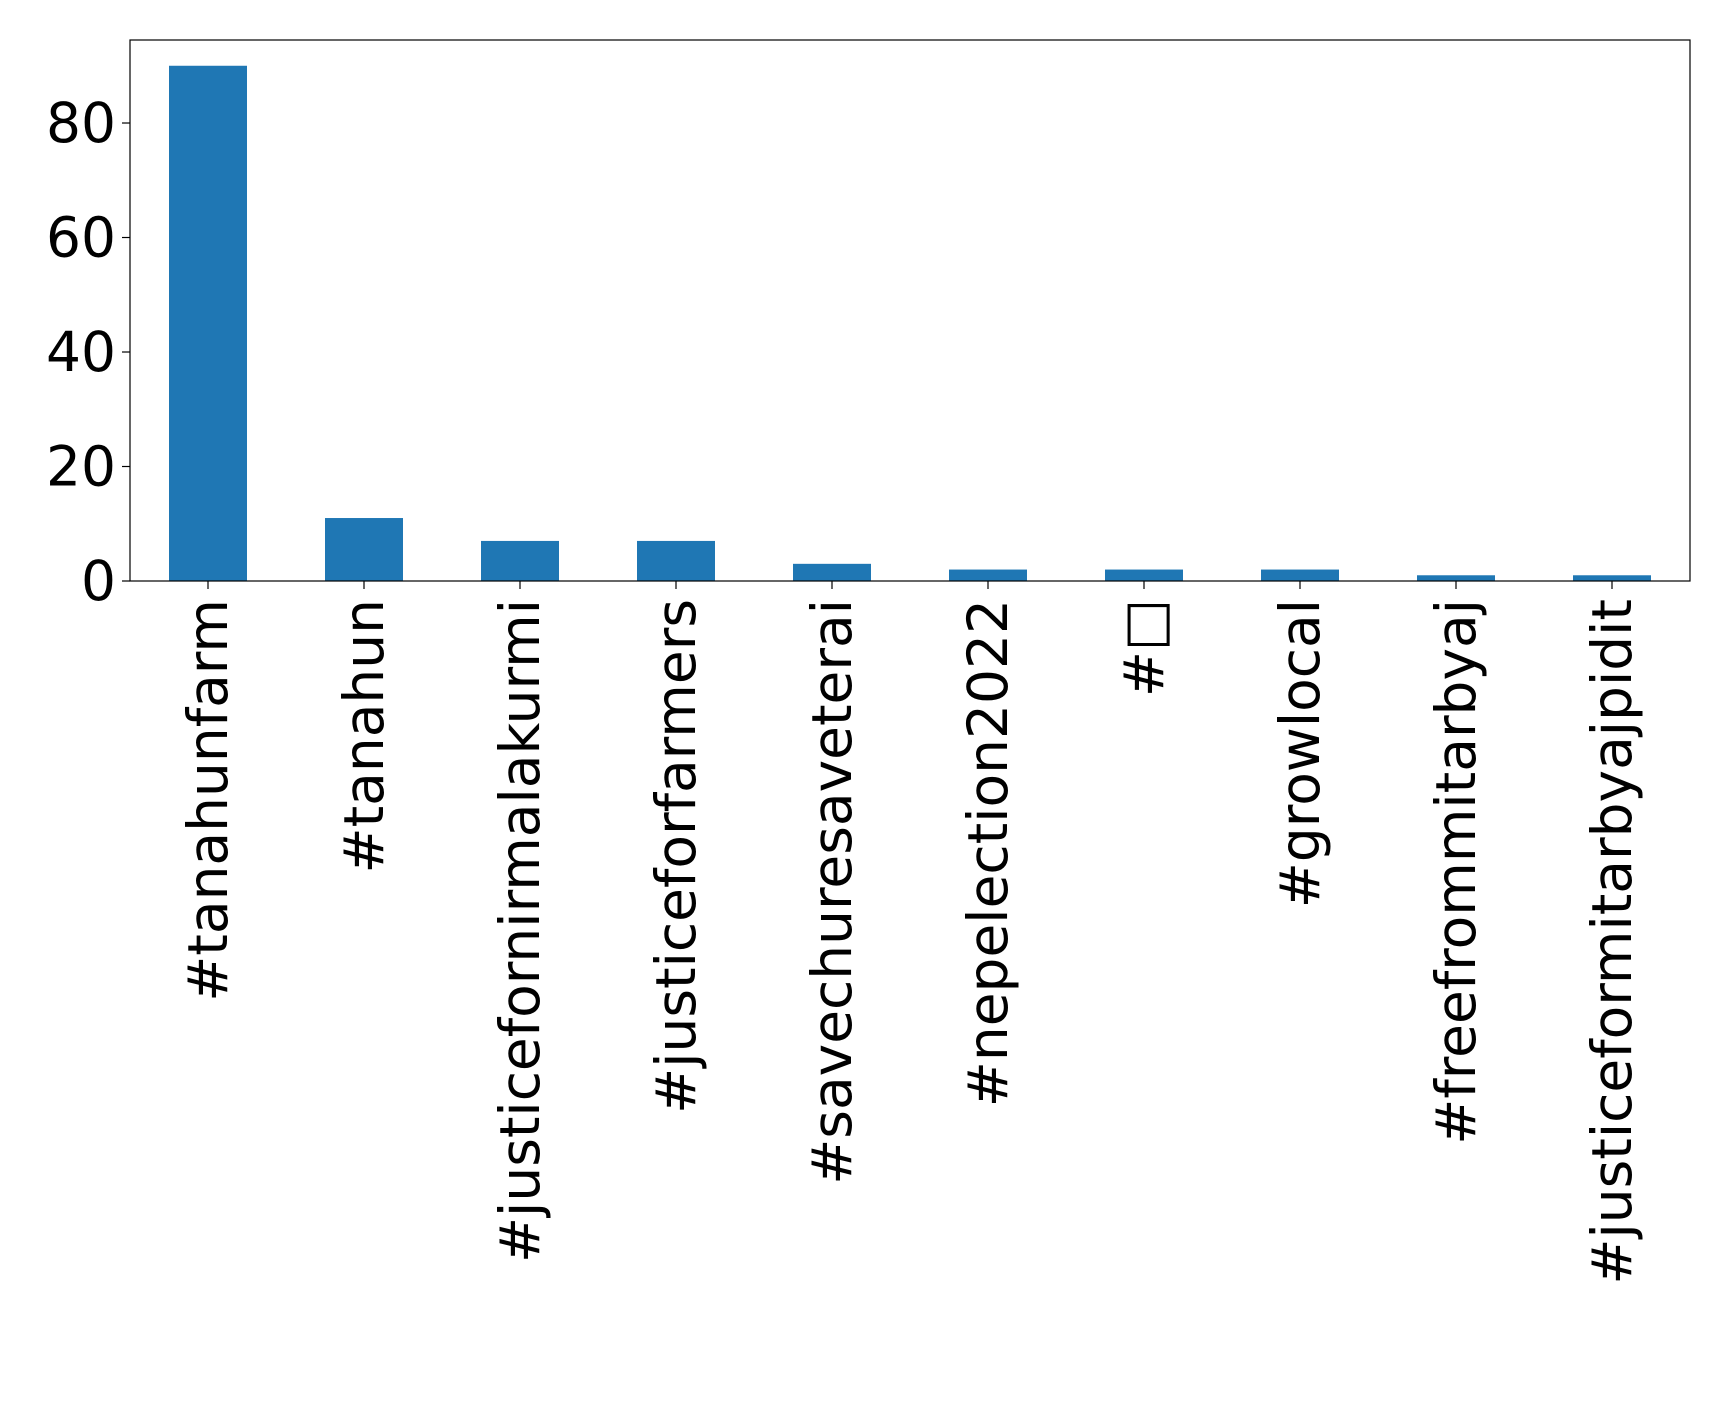 This screenshot has width=1719, height=1407. What do you see at coordinates (988, 853) in the screenshot?
I see `x-tick-label-5: #nepelection2022` at bounding box center [988, 853].